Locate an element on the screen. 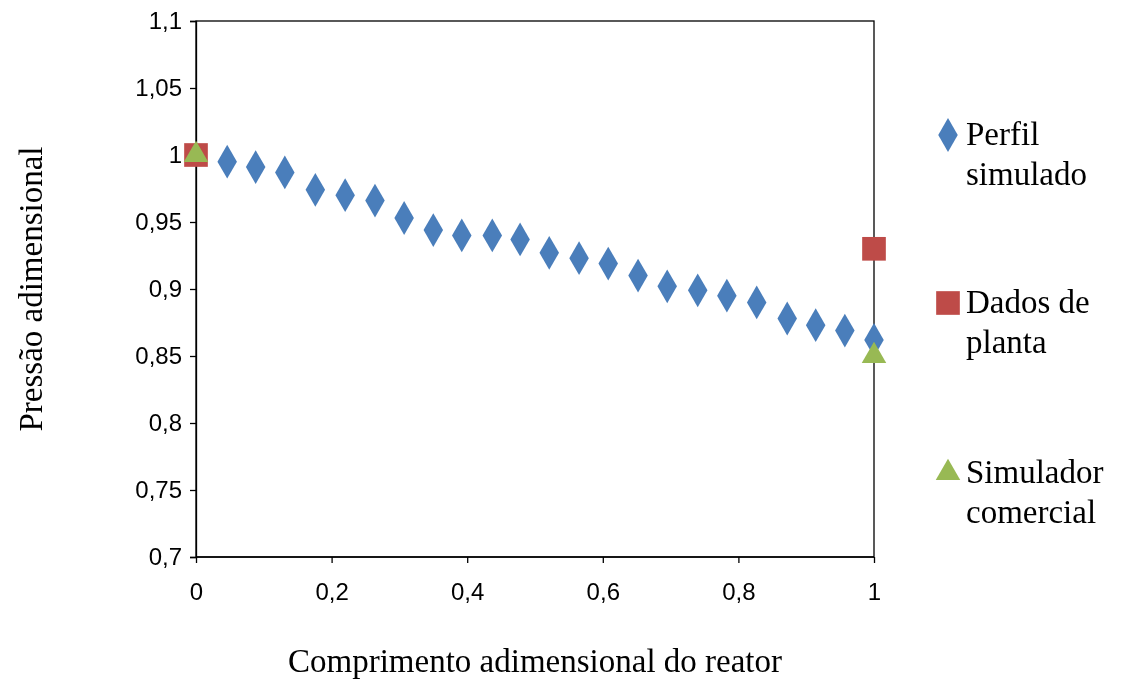 Image resolution: width=1135 pixels, height=689 pixels. x-axis-title: Comprimento adimensional do reator is located at coordinates (535, 661).